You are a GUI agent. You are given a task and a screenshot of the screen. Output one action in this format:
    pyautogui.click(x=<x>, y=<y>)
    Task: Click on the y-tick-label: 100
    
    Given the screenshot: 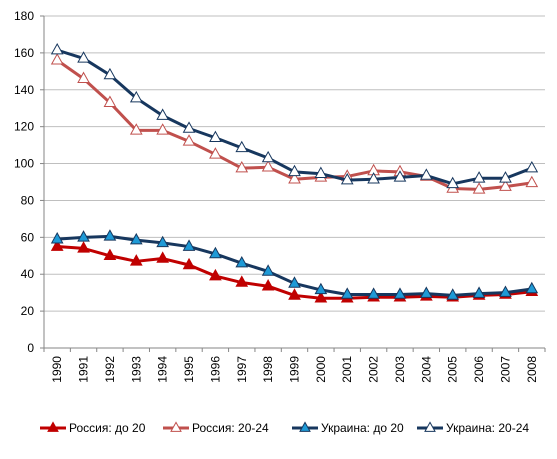 What is the action you would take?
    pyautogui.click(x=24, y=164)
    